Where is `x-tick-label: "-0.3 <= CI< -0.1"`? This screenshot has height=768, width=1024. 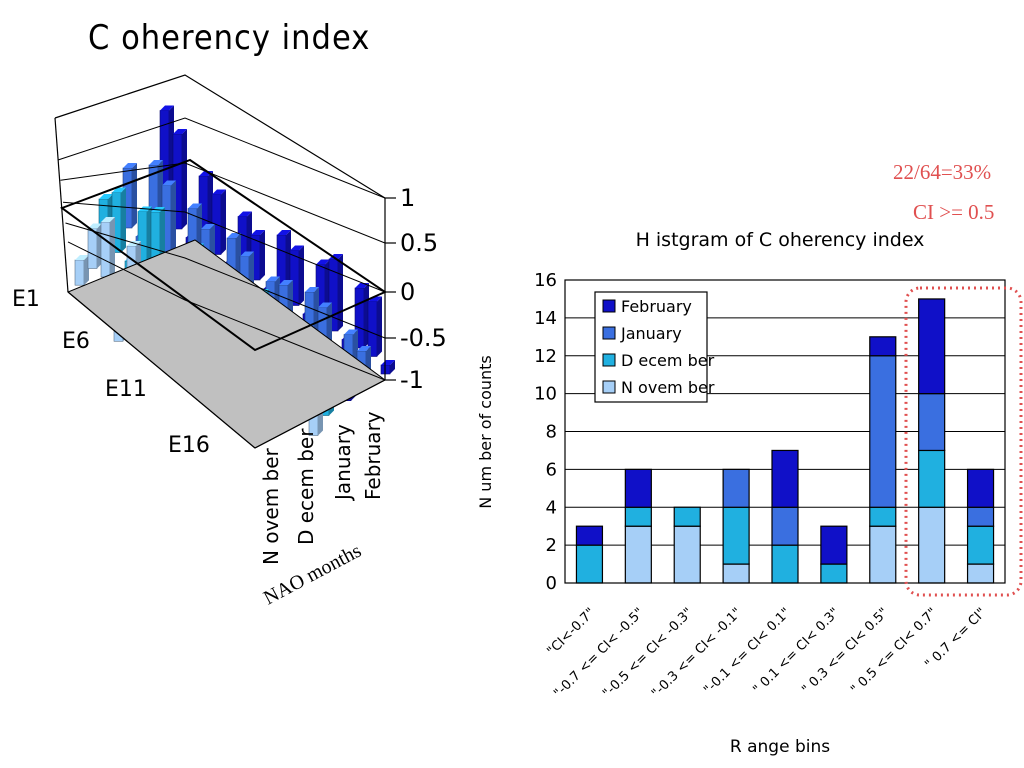 x-tick-label: "-0.3 <= CI< -0.1" is located at coordinates (697, 653).